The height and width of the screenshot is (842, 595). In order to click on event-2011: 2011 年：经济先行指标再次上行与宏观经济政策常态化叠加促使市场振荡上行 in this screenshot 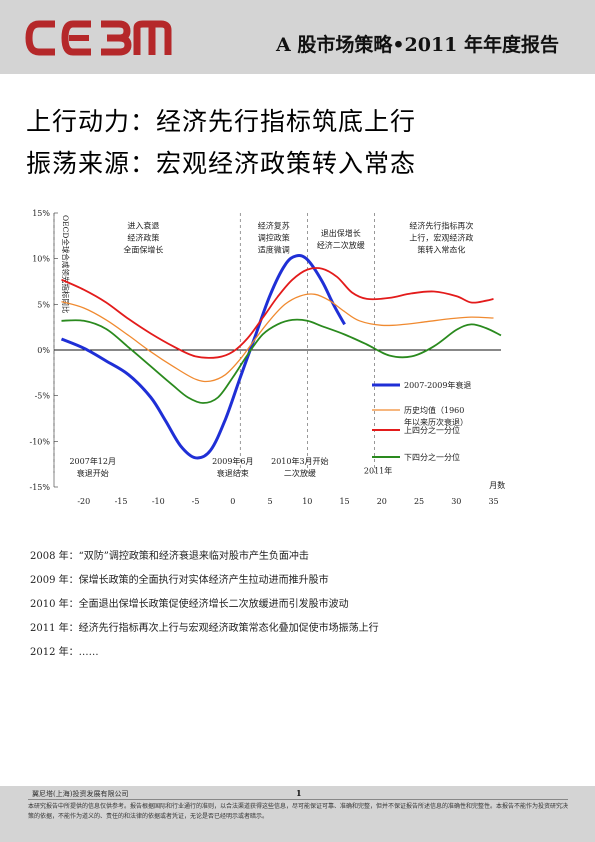, I will do `click(204, 628)`.